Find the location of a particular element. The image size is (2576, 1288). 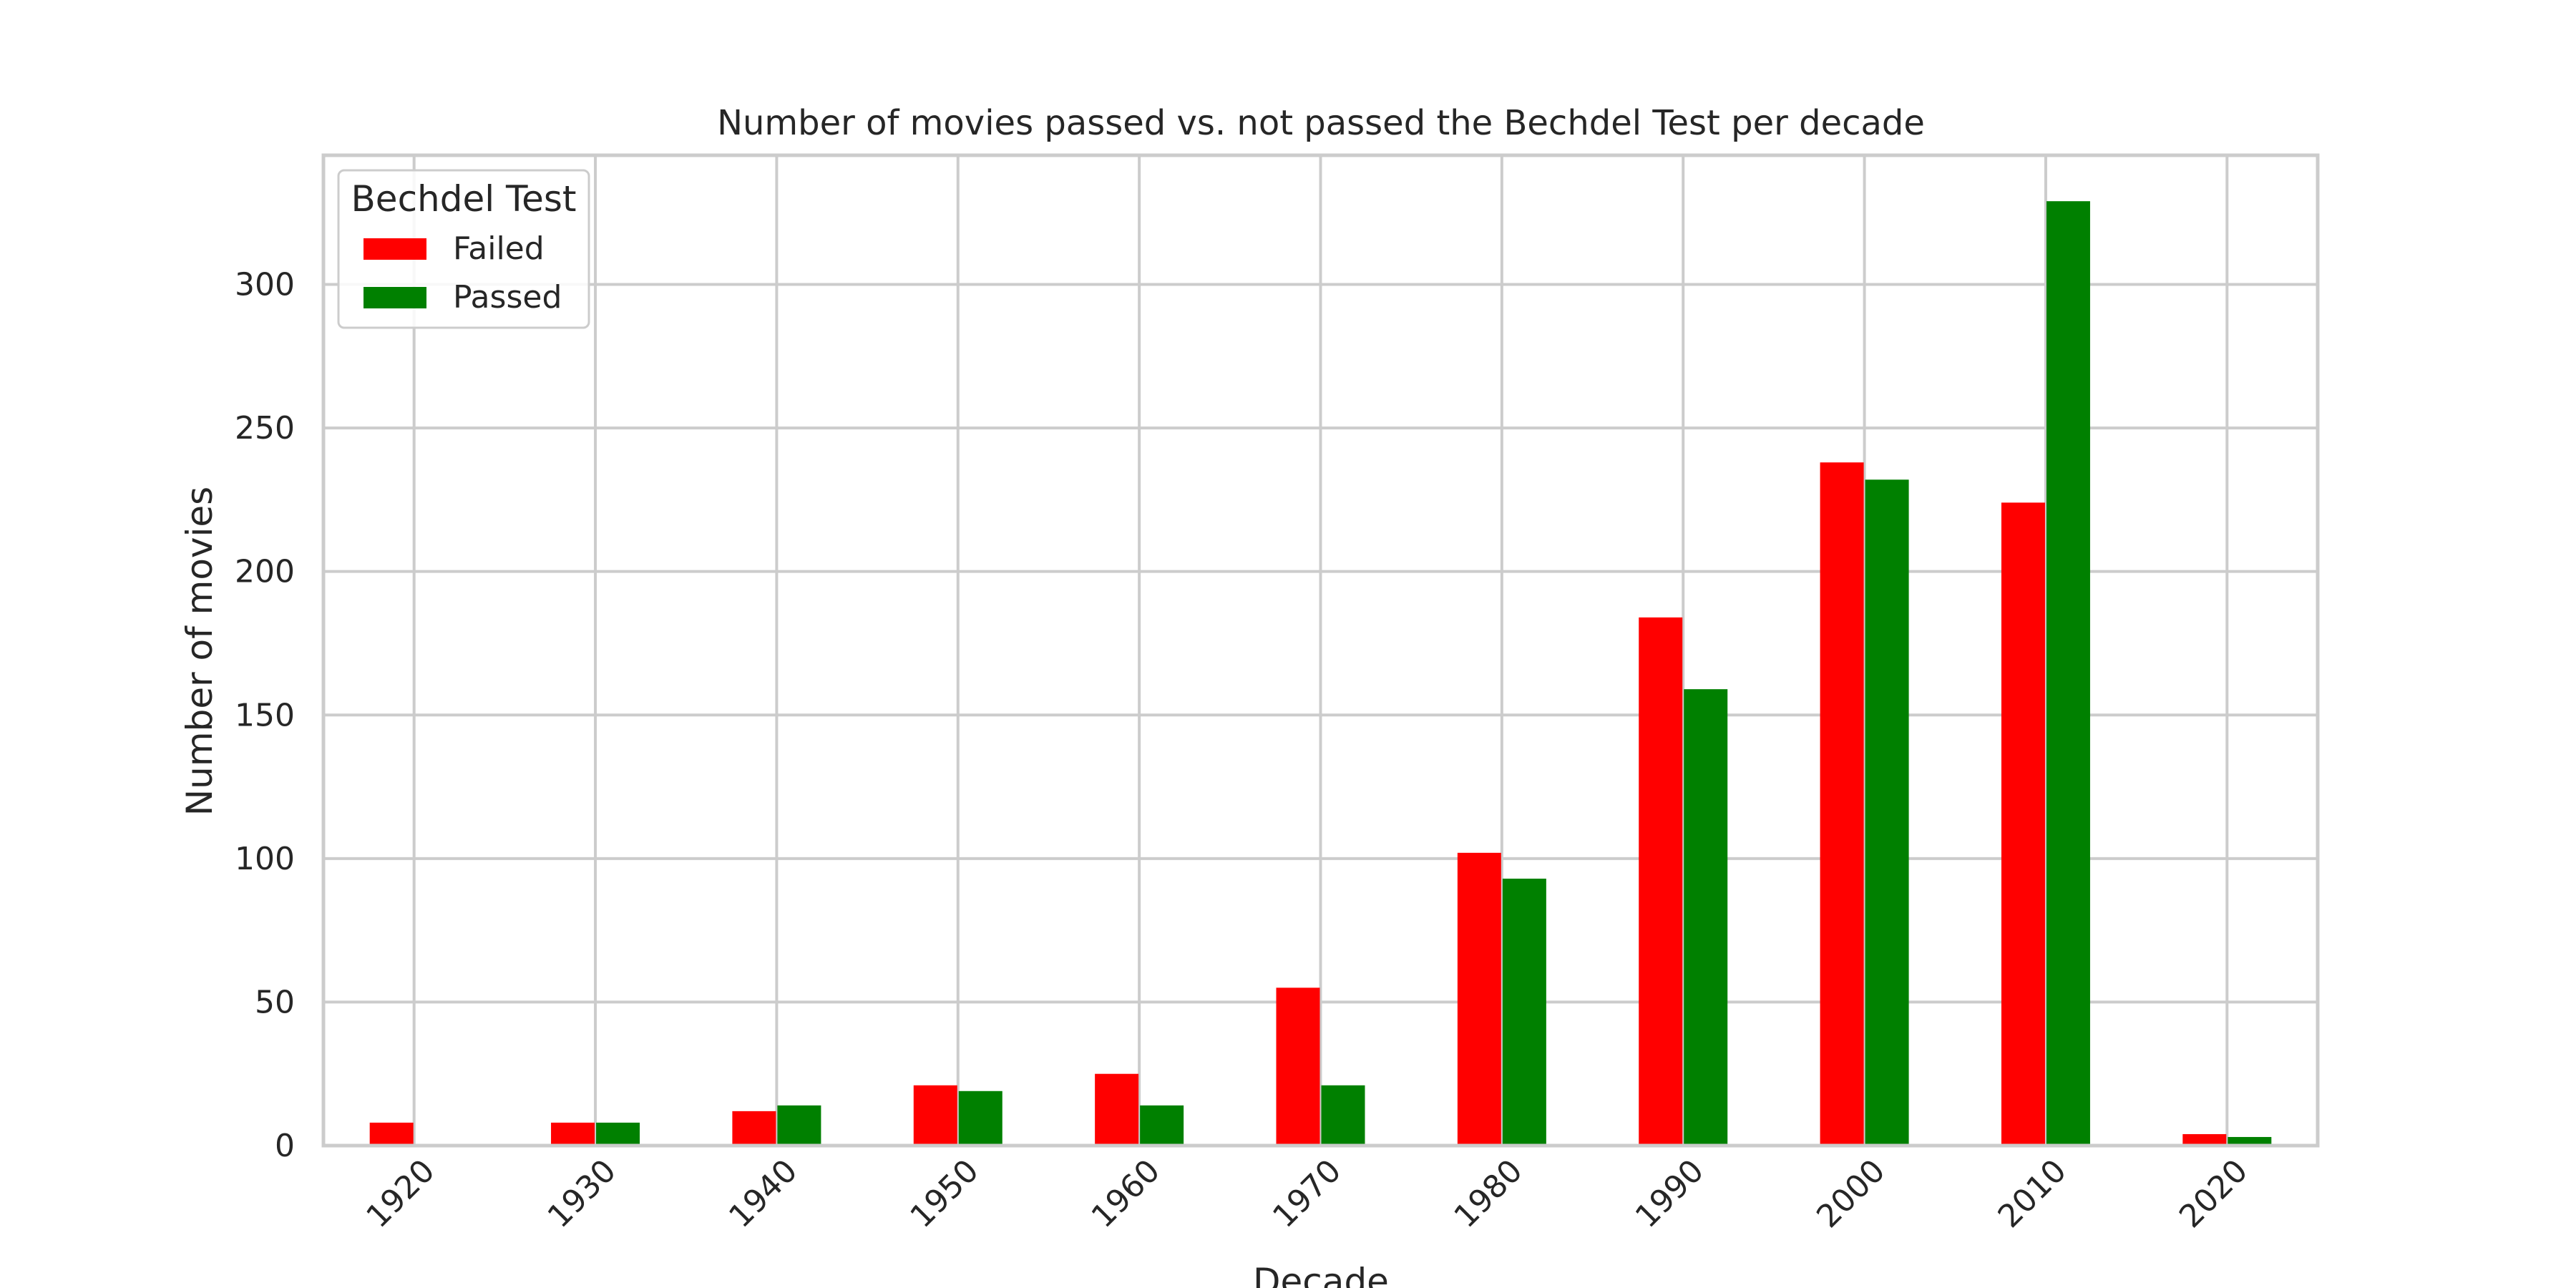

legend: Bechdel Test Failed Passed is located at coordinates (463, 249).